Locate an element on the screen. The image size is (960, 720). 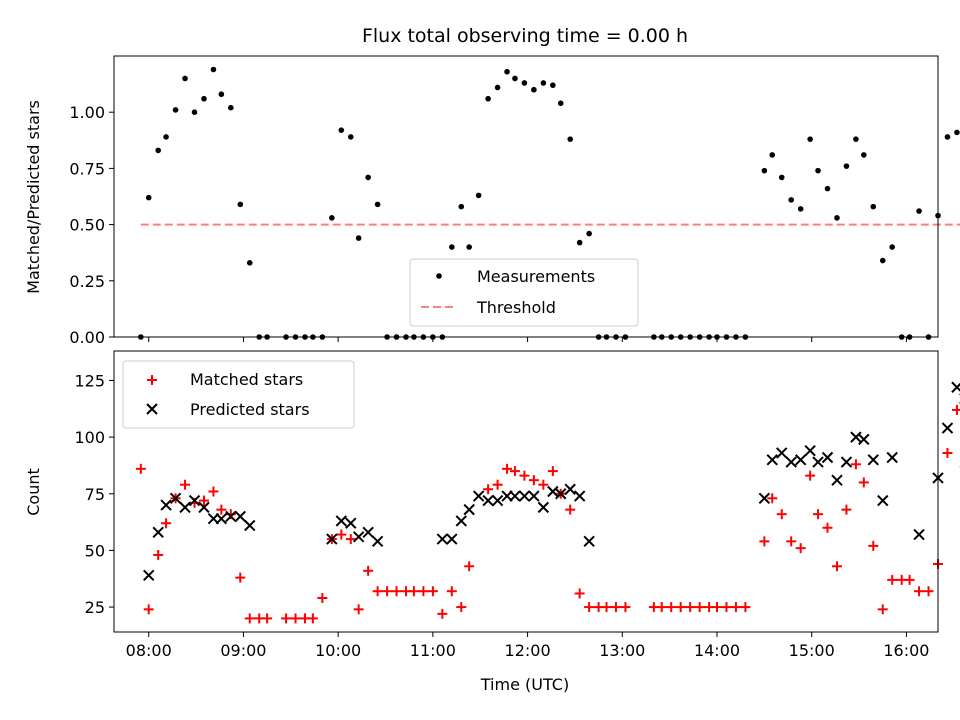
bottom-y-tick-label: 125 is located at coordinates (89, 380).